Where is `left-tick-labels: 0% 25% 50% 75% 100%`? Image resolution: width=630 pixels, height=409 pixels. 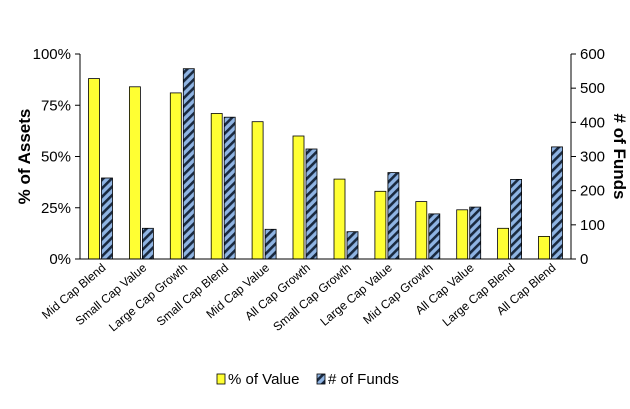 left-tick-labels: 0% 25% 50% 75% 100% is located at coordinates (52, 157).